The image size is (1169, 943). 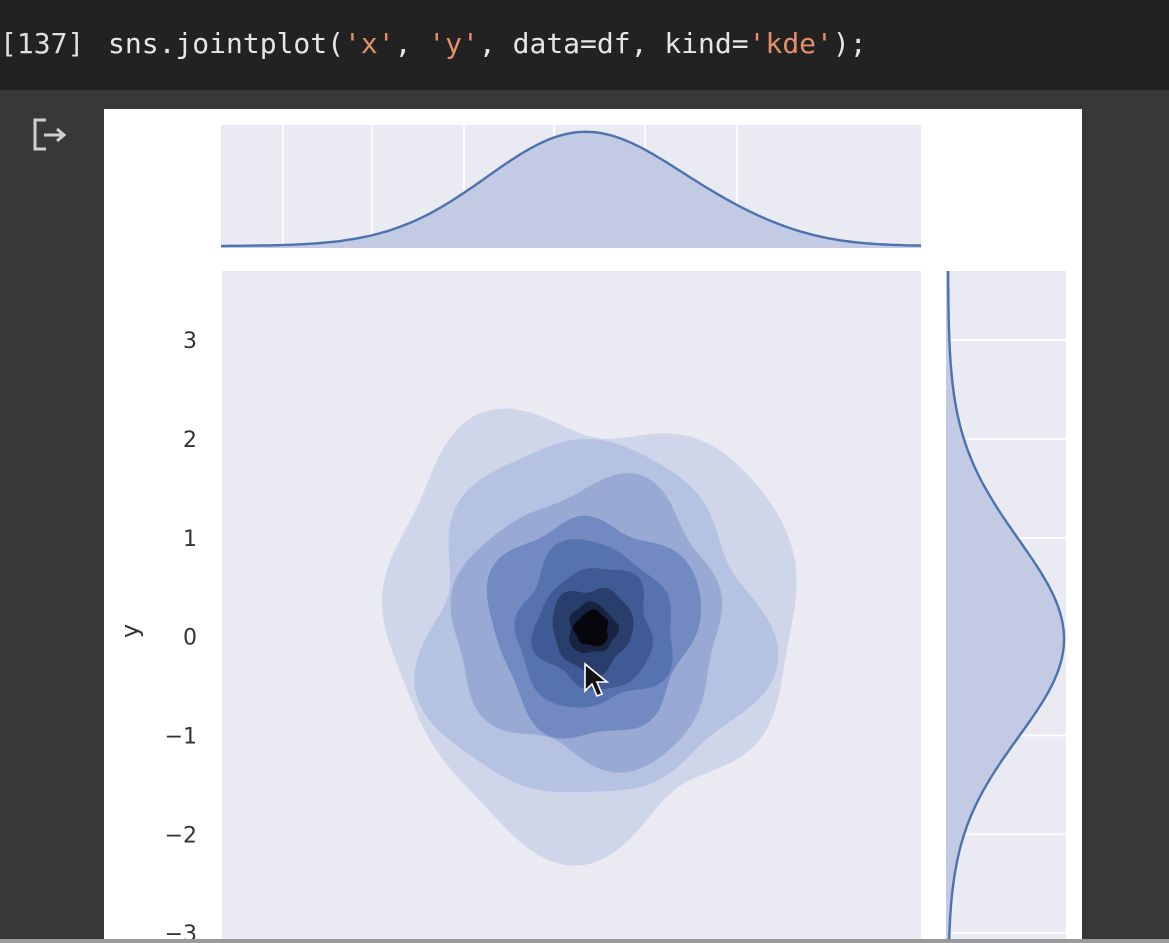 What do you see at coordinates (584, 941) in the screenshot?
I see `window-bottom-edge` at bounding box center [584, 941].